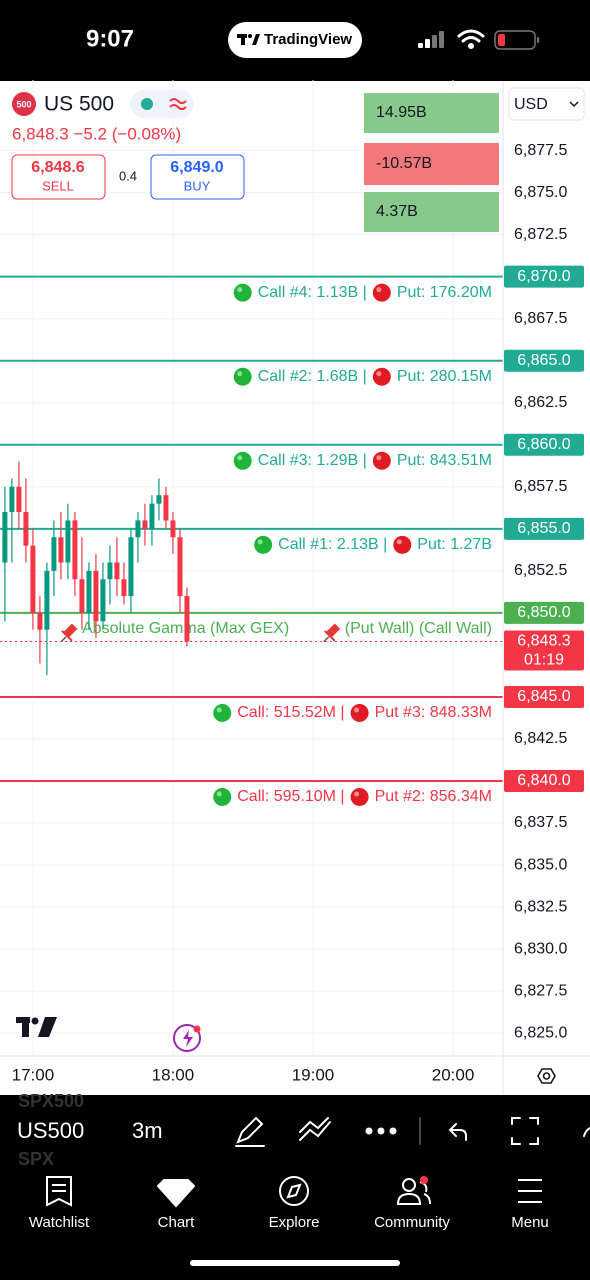  Describe the element at coordinates (177, 1222) in the screenshot. I see `tab-label: Chart` at that location.